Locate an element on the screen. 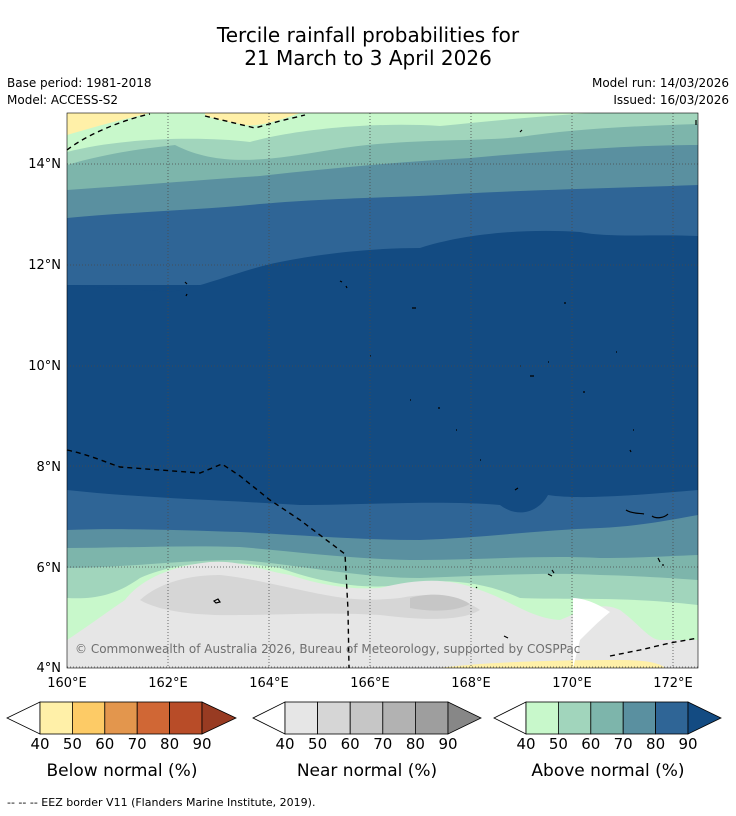 The width and height of the screenshot is (736, 816). above-colorbar-tick: 80 is located at coordinates (656, 744).